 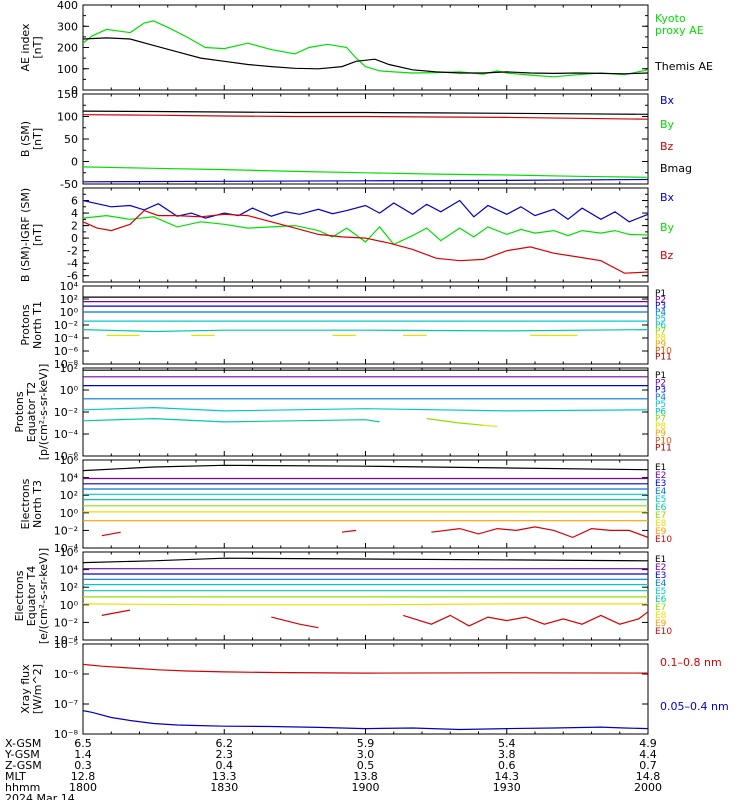 What do you see at coordinates (23, 765) in the screenshot?
I see `ephemeris-label: Z-GSM` at bounding box center [23, 765].